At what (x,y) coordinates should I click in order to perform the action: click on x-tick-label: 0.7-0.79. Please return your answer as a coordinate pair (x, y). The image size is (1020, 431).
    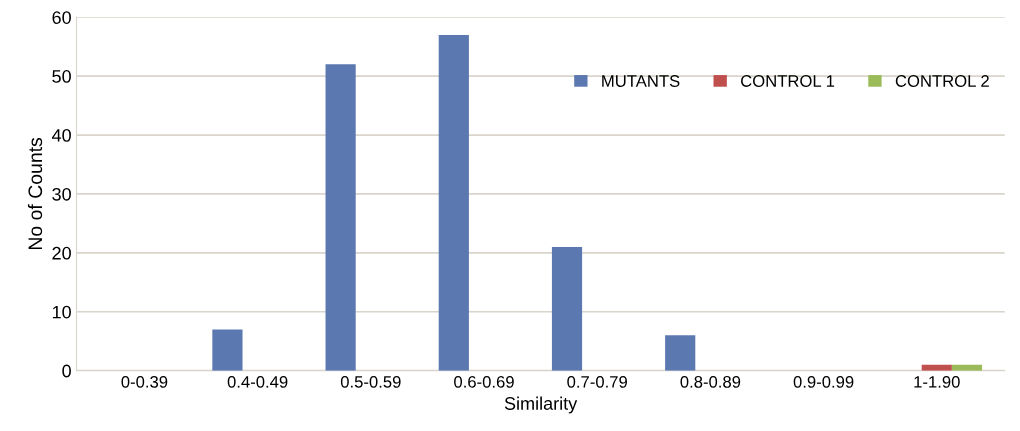
    Looking at the image, I should click on (597, 381).